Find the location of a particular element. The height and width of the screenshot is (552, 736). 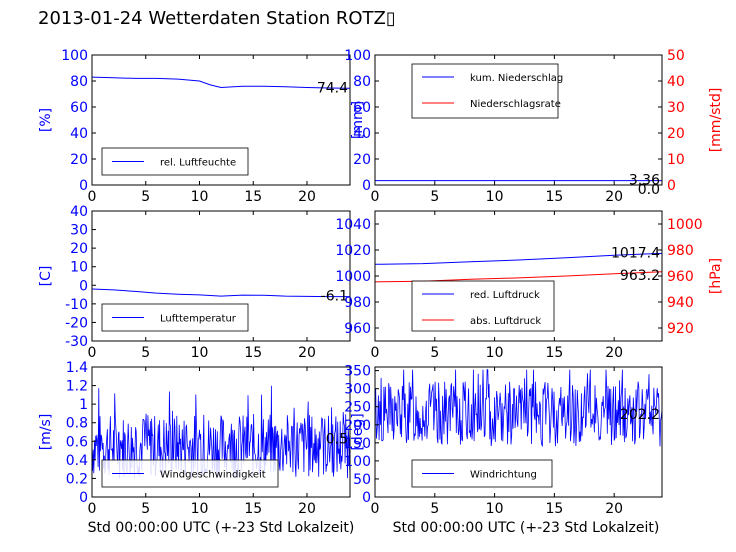

y-tick-label: -10 is located at coordinates (76, 305).